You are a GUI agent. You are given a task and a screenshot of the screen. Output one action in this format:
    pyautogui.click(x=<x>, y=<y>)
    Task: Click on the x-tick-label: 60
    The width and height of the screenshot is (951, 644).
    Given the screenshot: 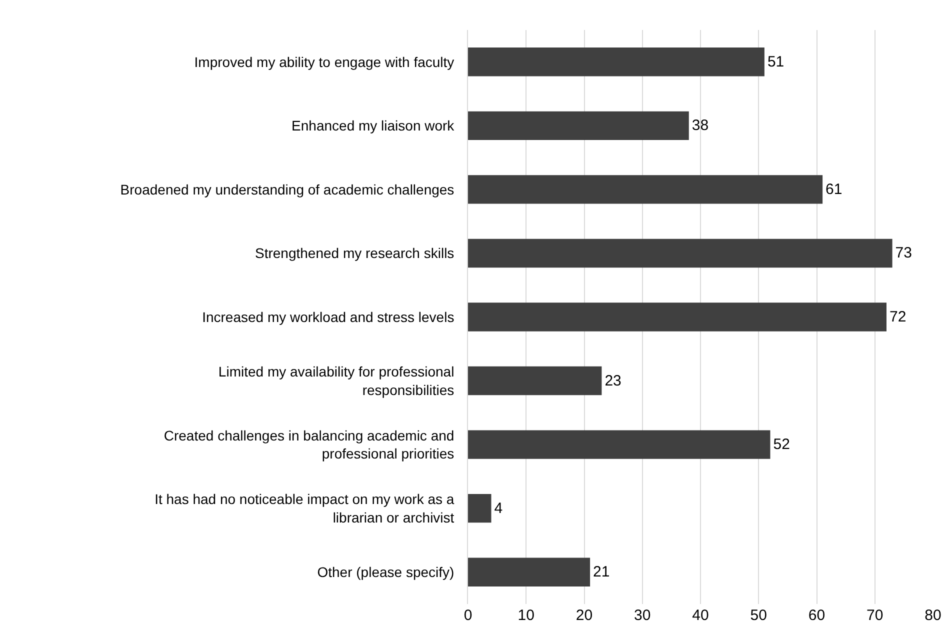 What is the action you would take?
    pyautogui.click(x=817, y=615)
    